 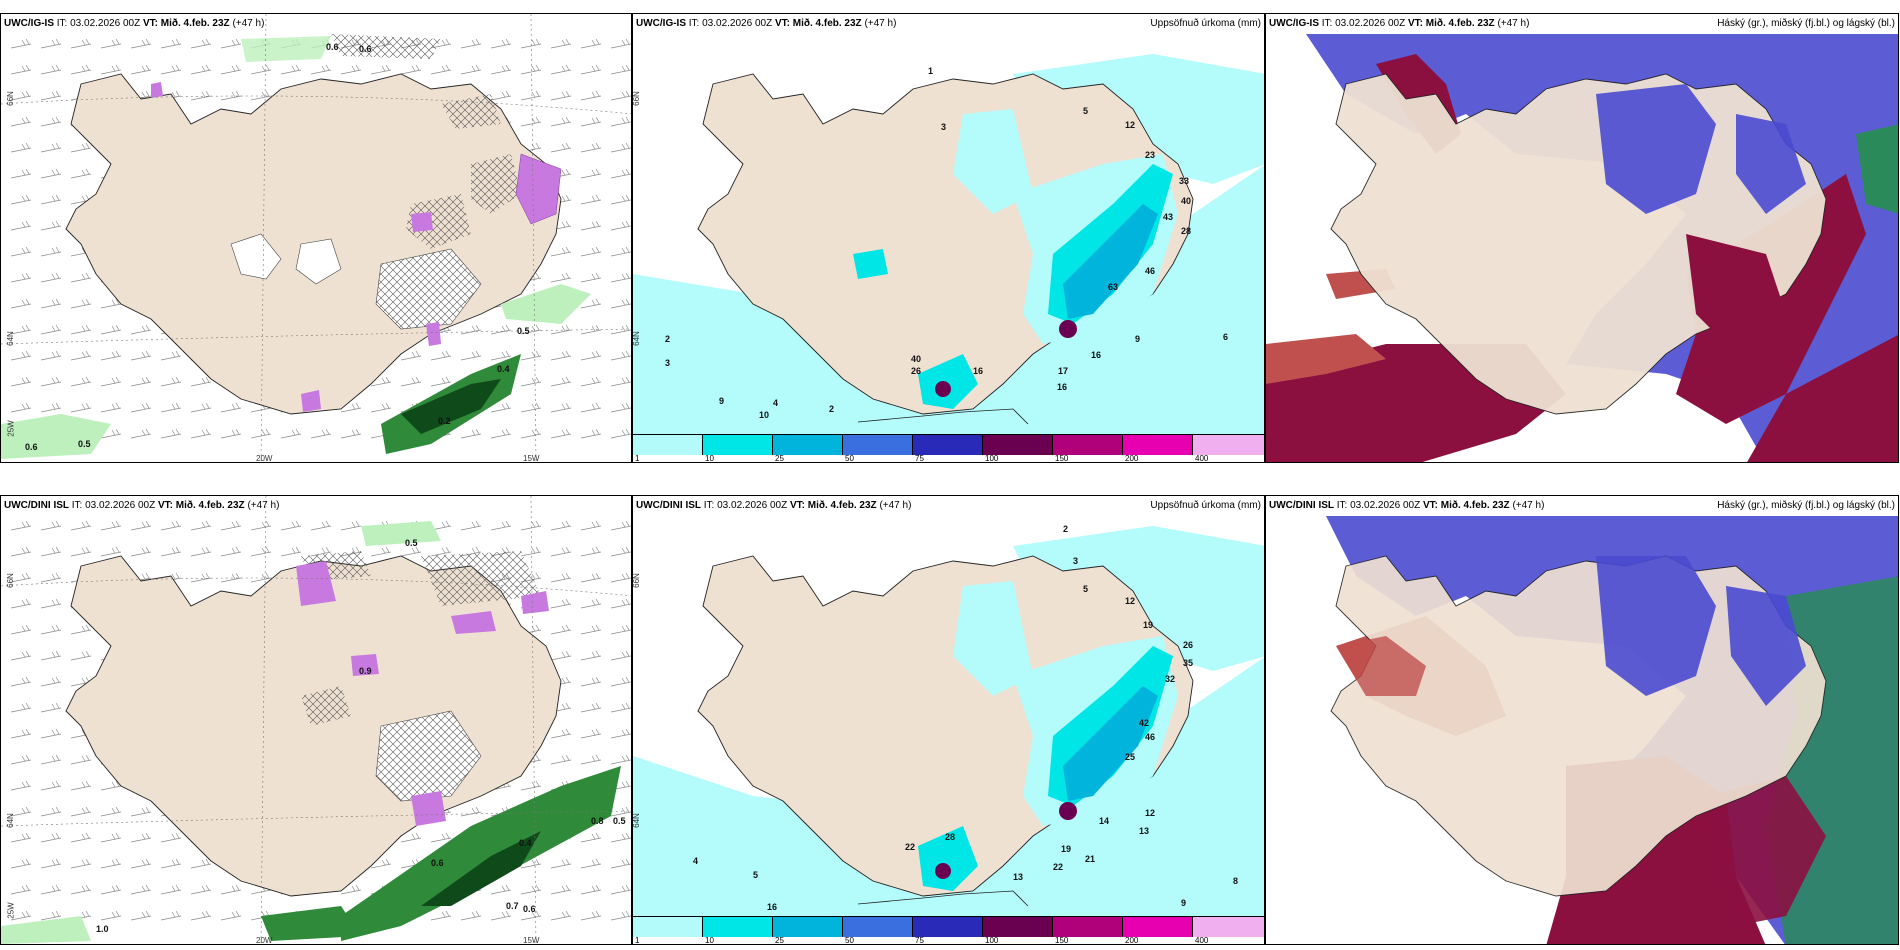 I want to click on precip-label: 10, so click(x=764, y=415).